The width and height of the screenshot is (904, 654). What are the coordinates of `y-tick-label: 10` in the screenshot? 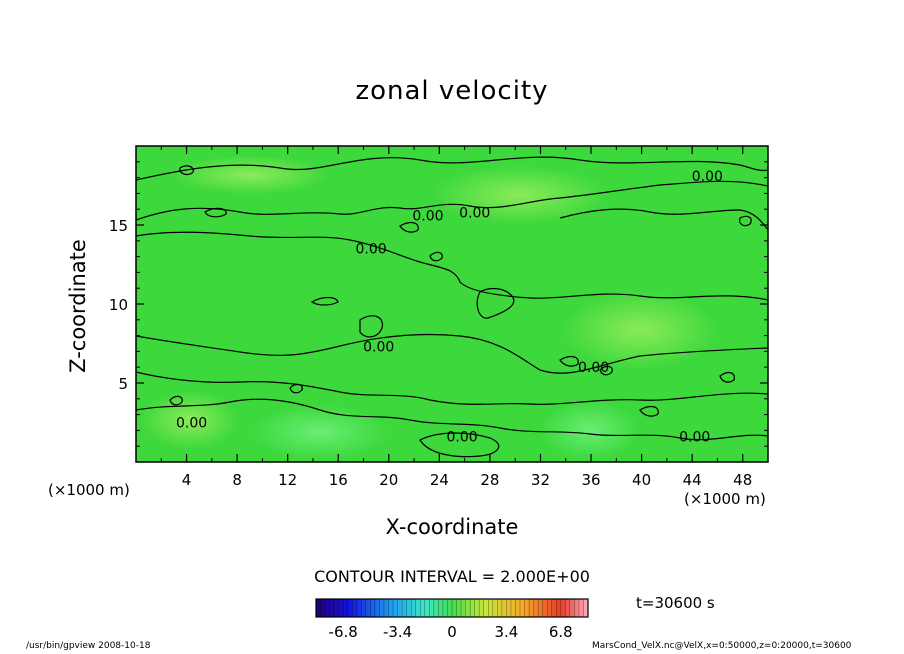 It's located at (118, 305).